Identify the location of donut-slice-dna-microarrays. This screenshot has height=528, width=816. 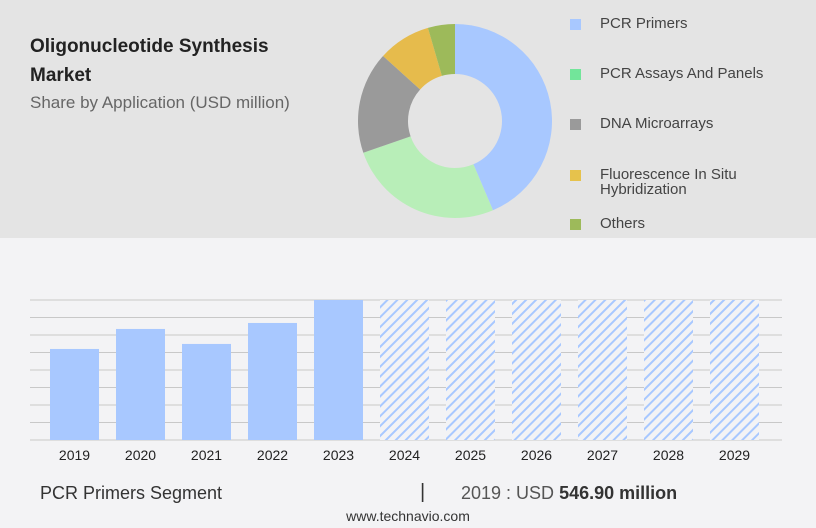
(389, 104).